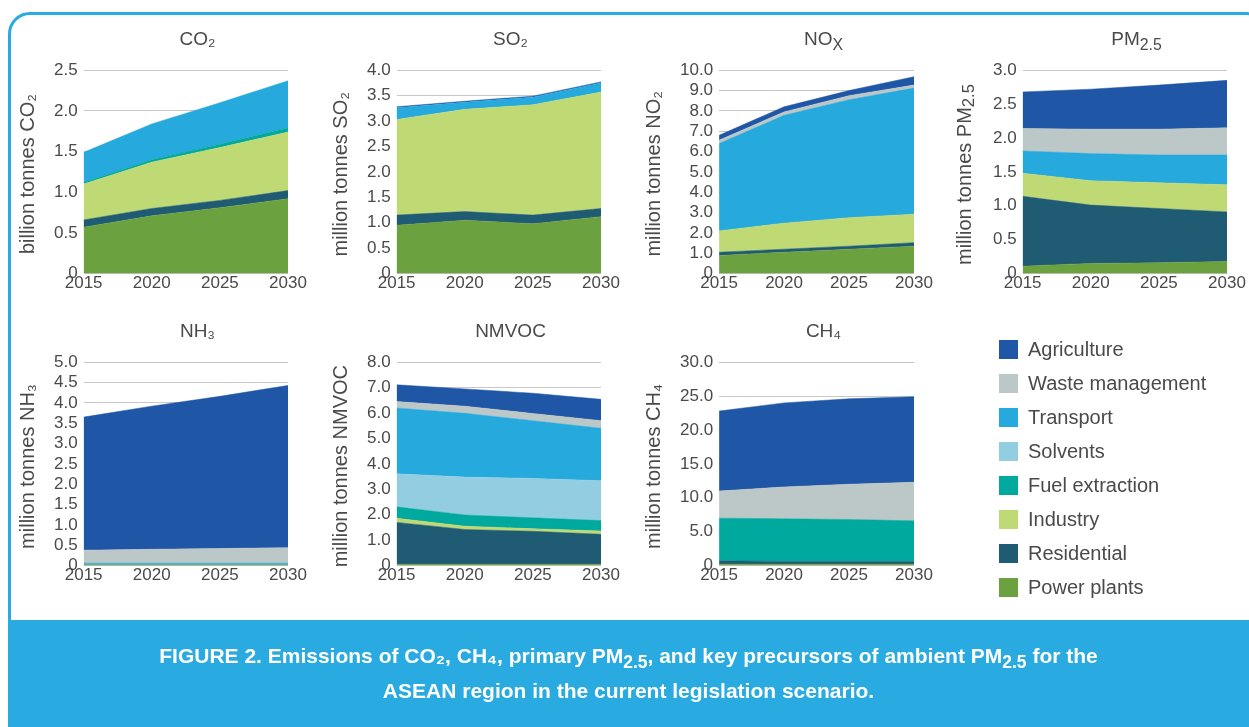 The height and width of the screenshot is (727, 1249). I want to click on legend-label: Residential, so click(1077, 553).